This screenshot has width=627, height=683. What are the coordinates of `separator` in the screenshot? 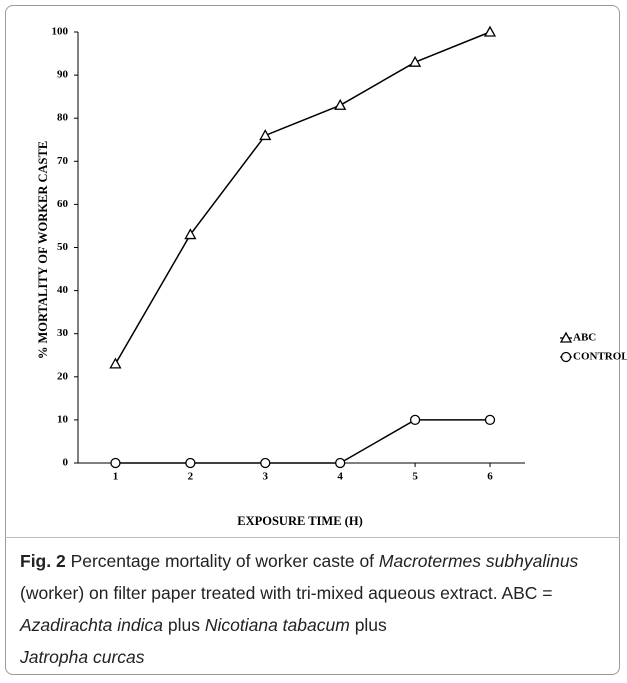 It's located at (312, 537).